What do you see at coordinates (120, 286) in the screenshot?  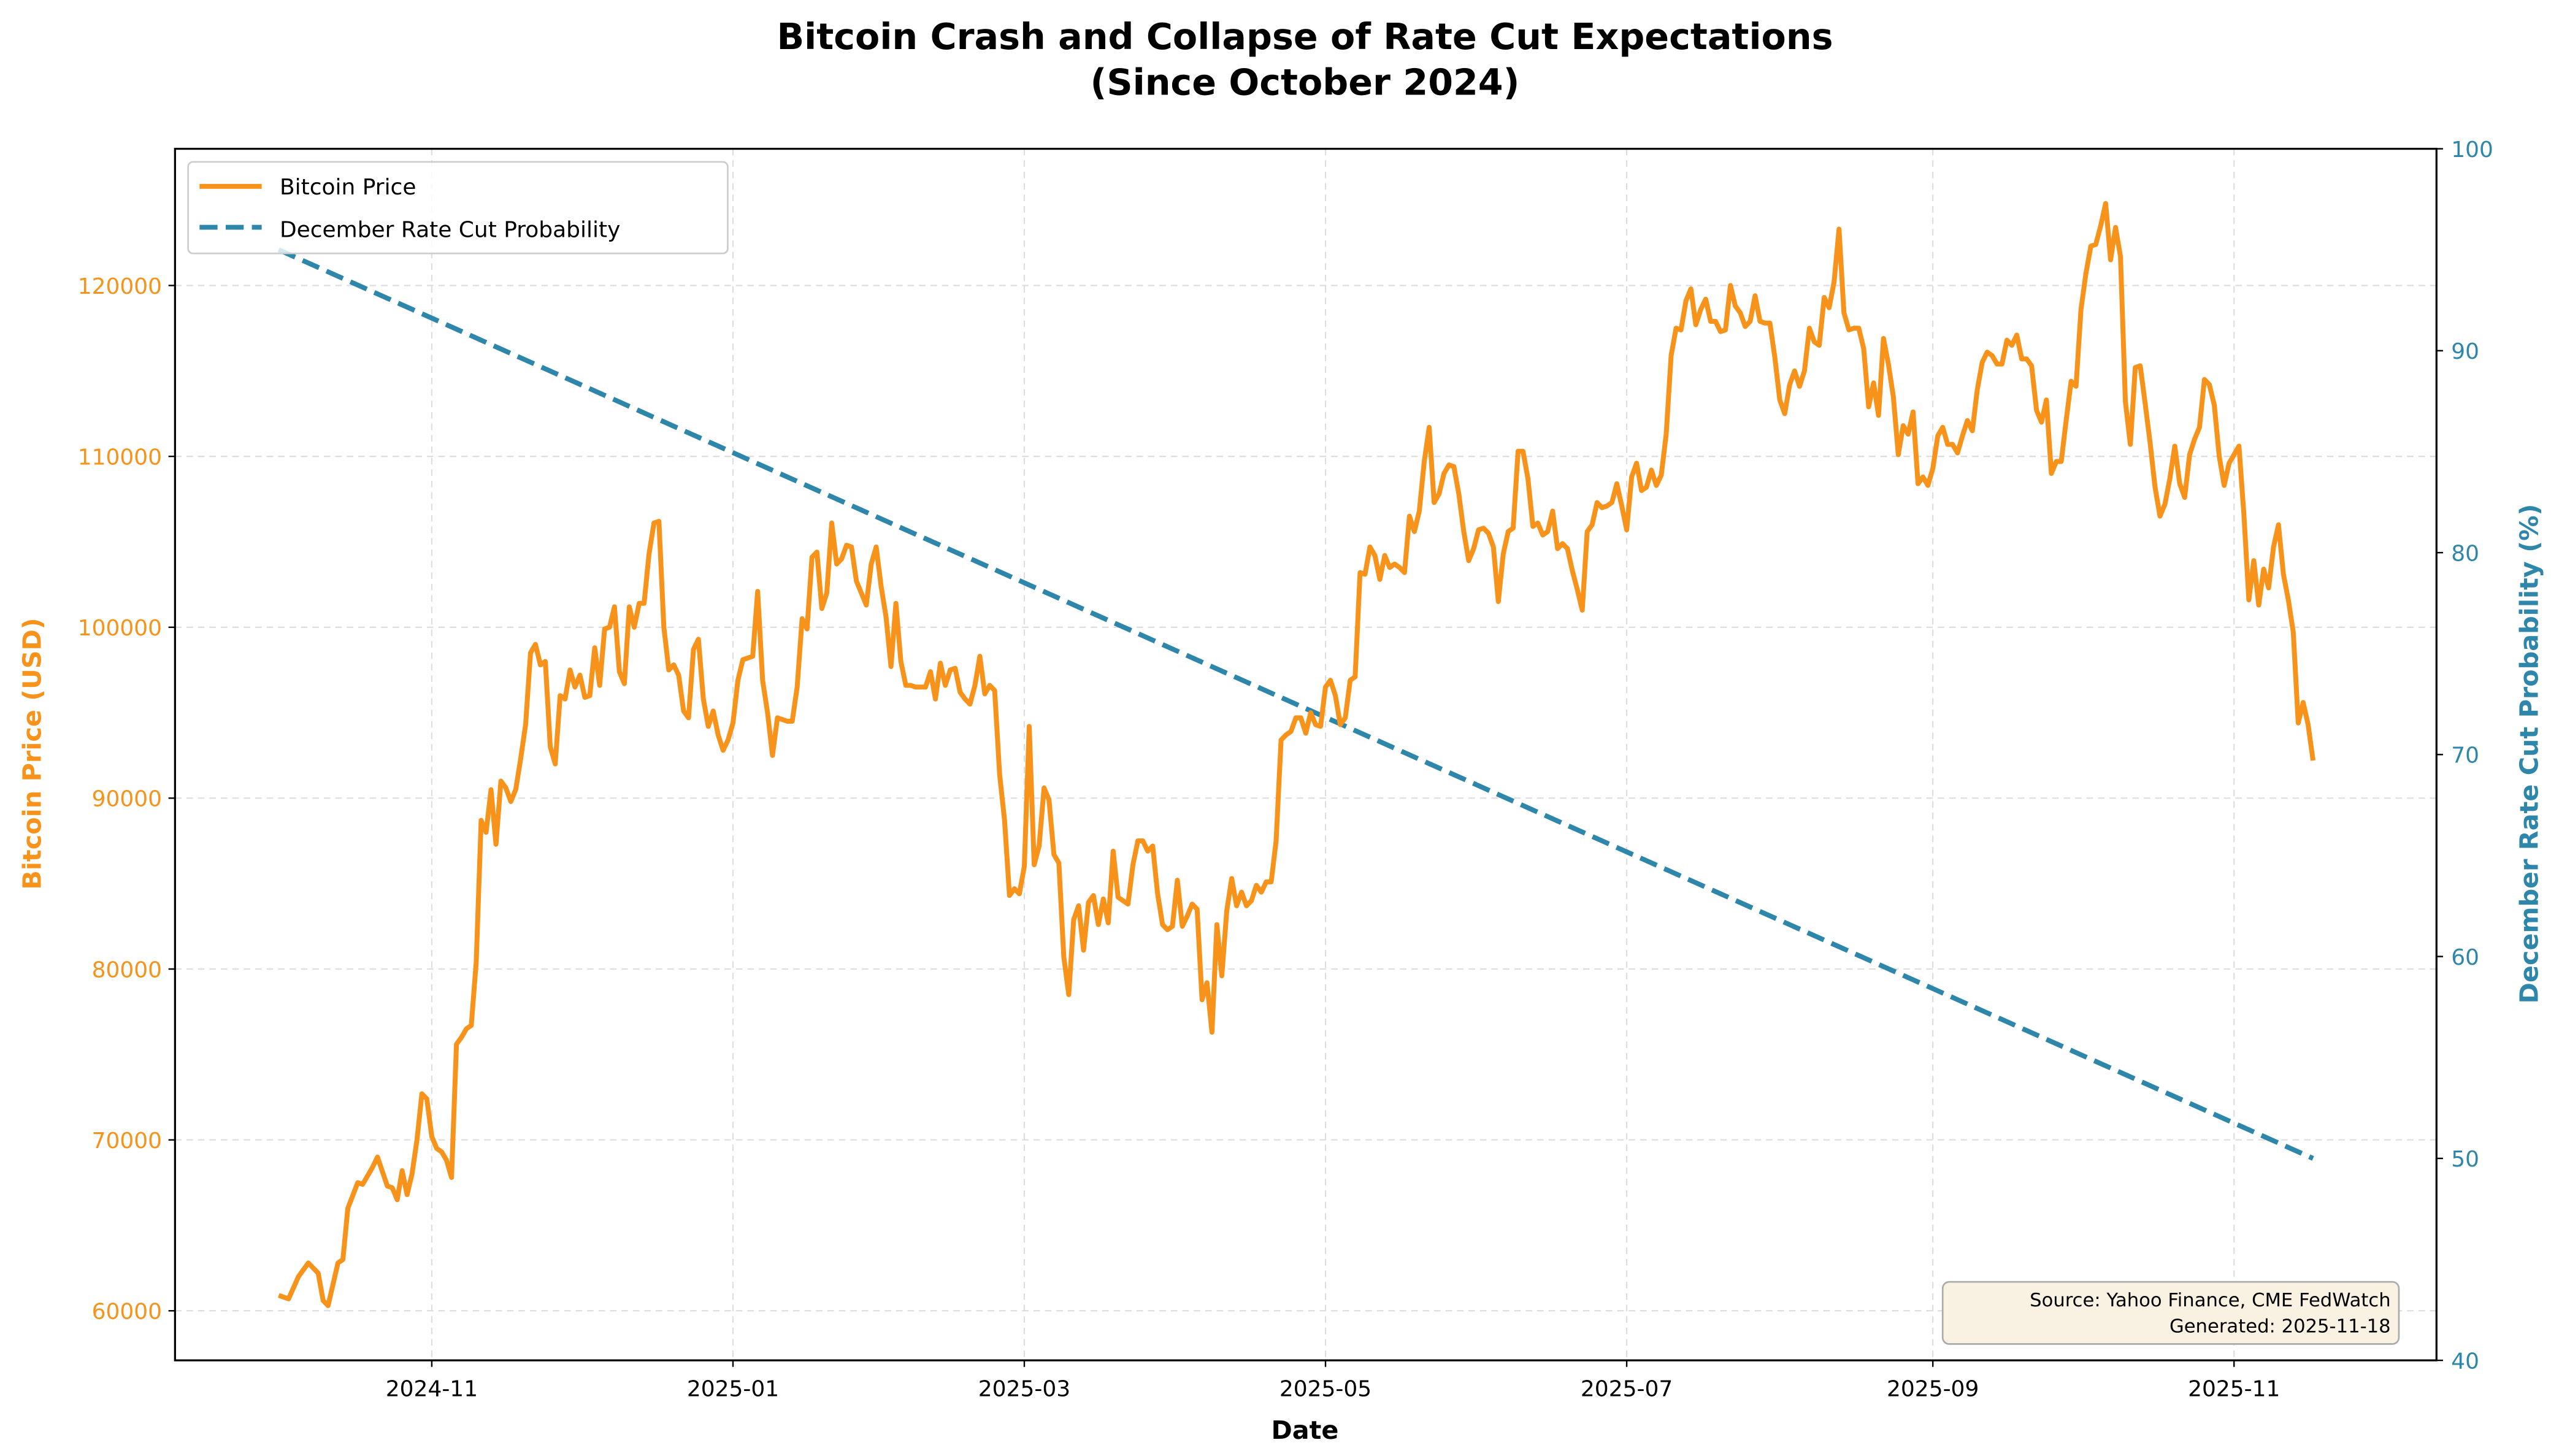 I see `y-left-tick-label: 120000` at bounding box center [120, 286].